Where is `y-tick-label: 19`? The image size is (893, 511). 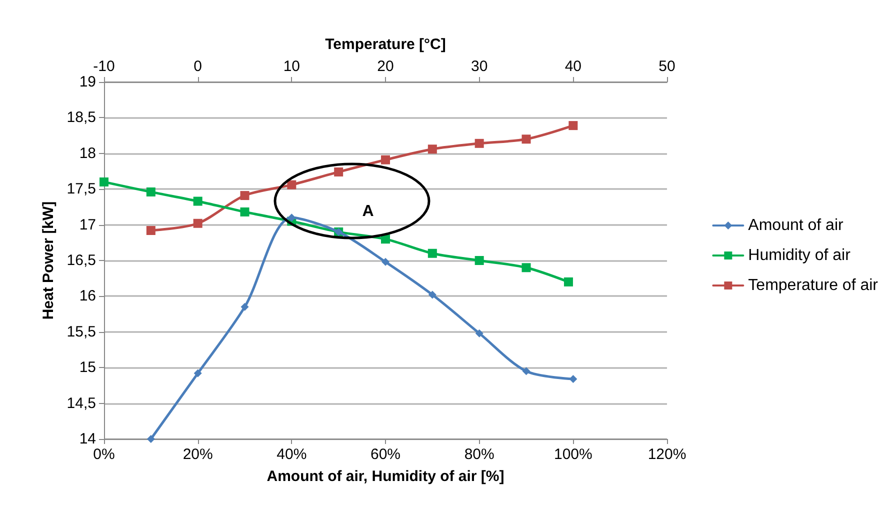 y-tick-label: 19 is located at coordinates (87, 82).